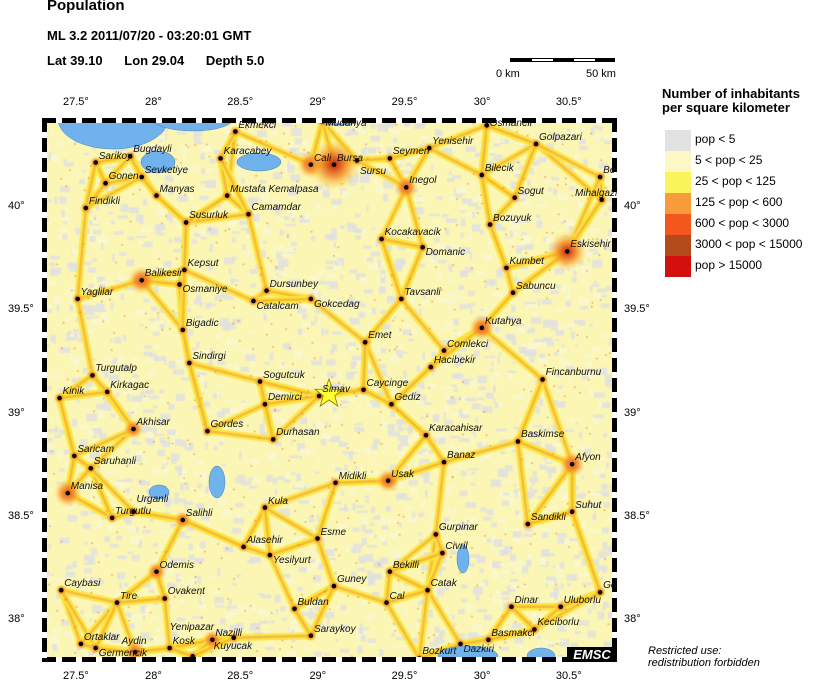 The image size is (821, 684). I want to click on graticule-label: 39°, so click(632, 412).